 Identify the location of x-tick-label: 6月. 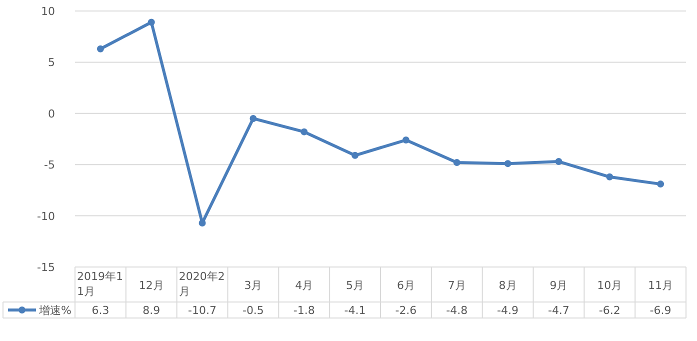
(405, 285).